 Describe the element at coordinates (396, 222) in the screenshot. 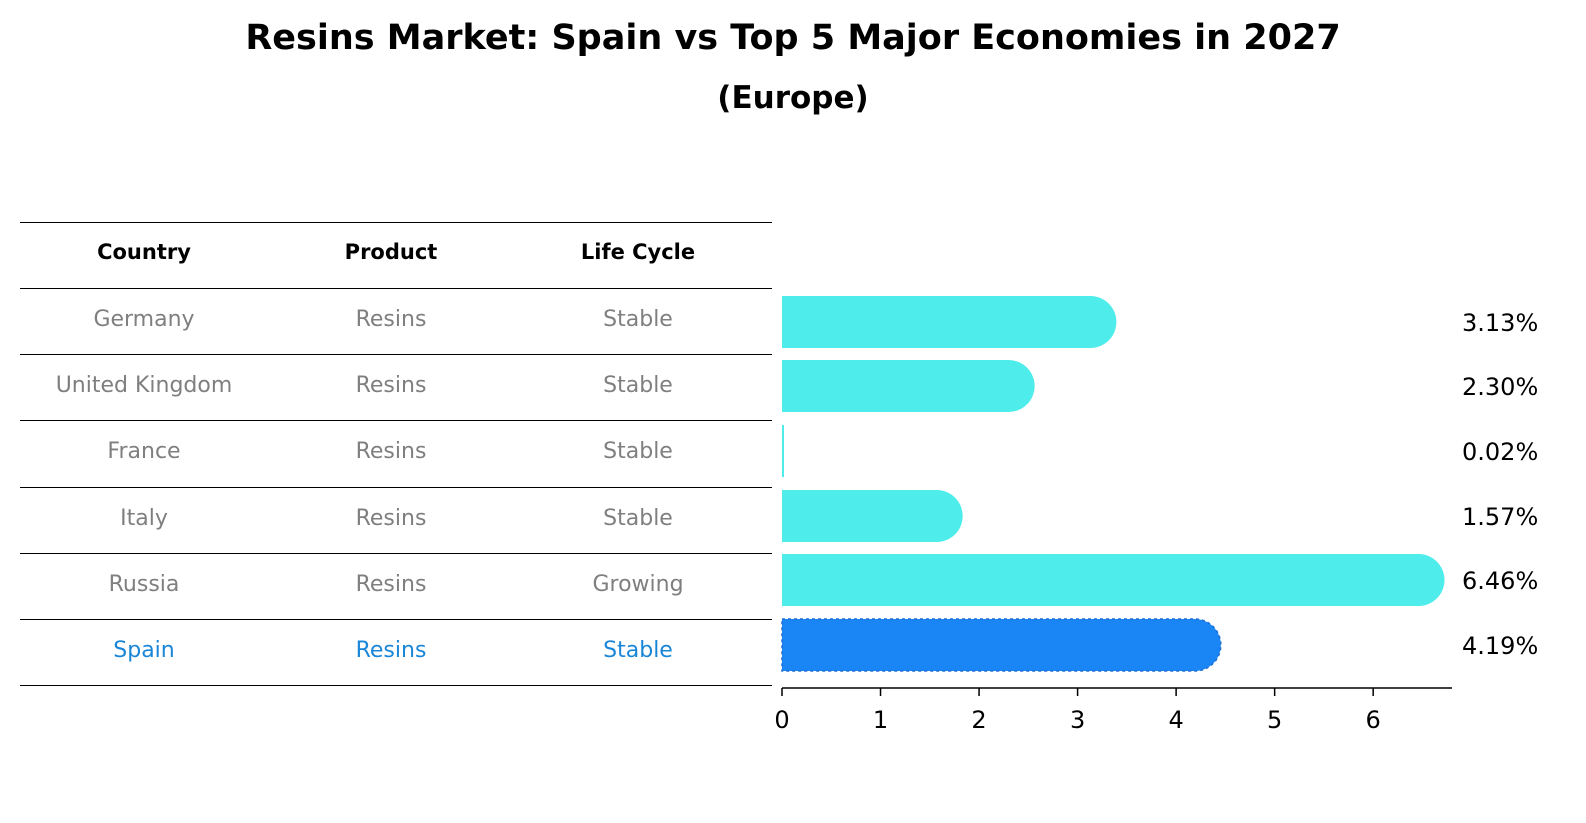

I see `table-top-rule` at that location.